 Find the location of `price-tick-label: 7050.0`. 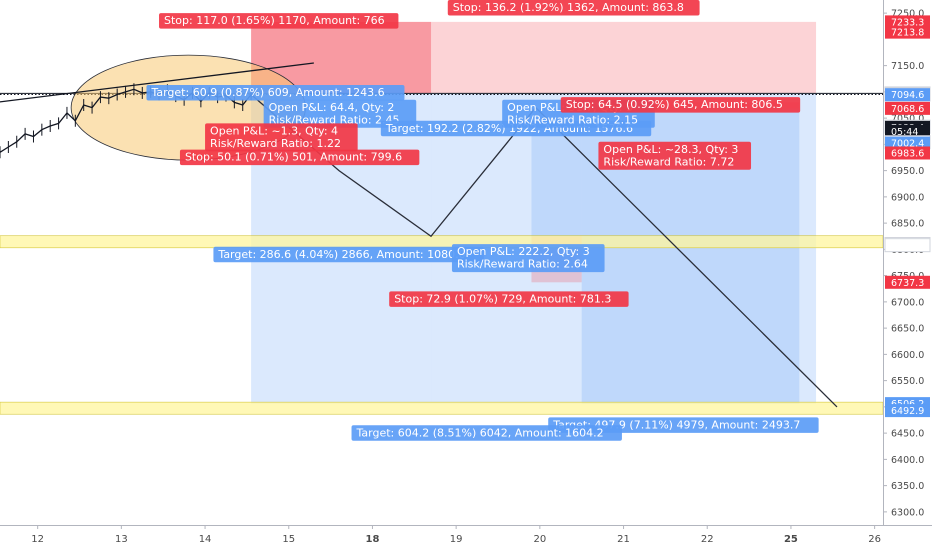

price-tick-label: 7050.0 is located at coordinates (907, 119).